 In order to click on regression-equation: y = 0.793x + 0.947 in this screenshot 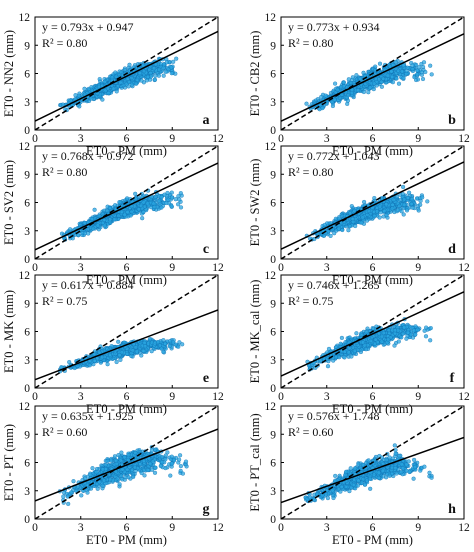, I will do `click(88, 27)`.